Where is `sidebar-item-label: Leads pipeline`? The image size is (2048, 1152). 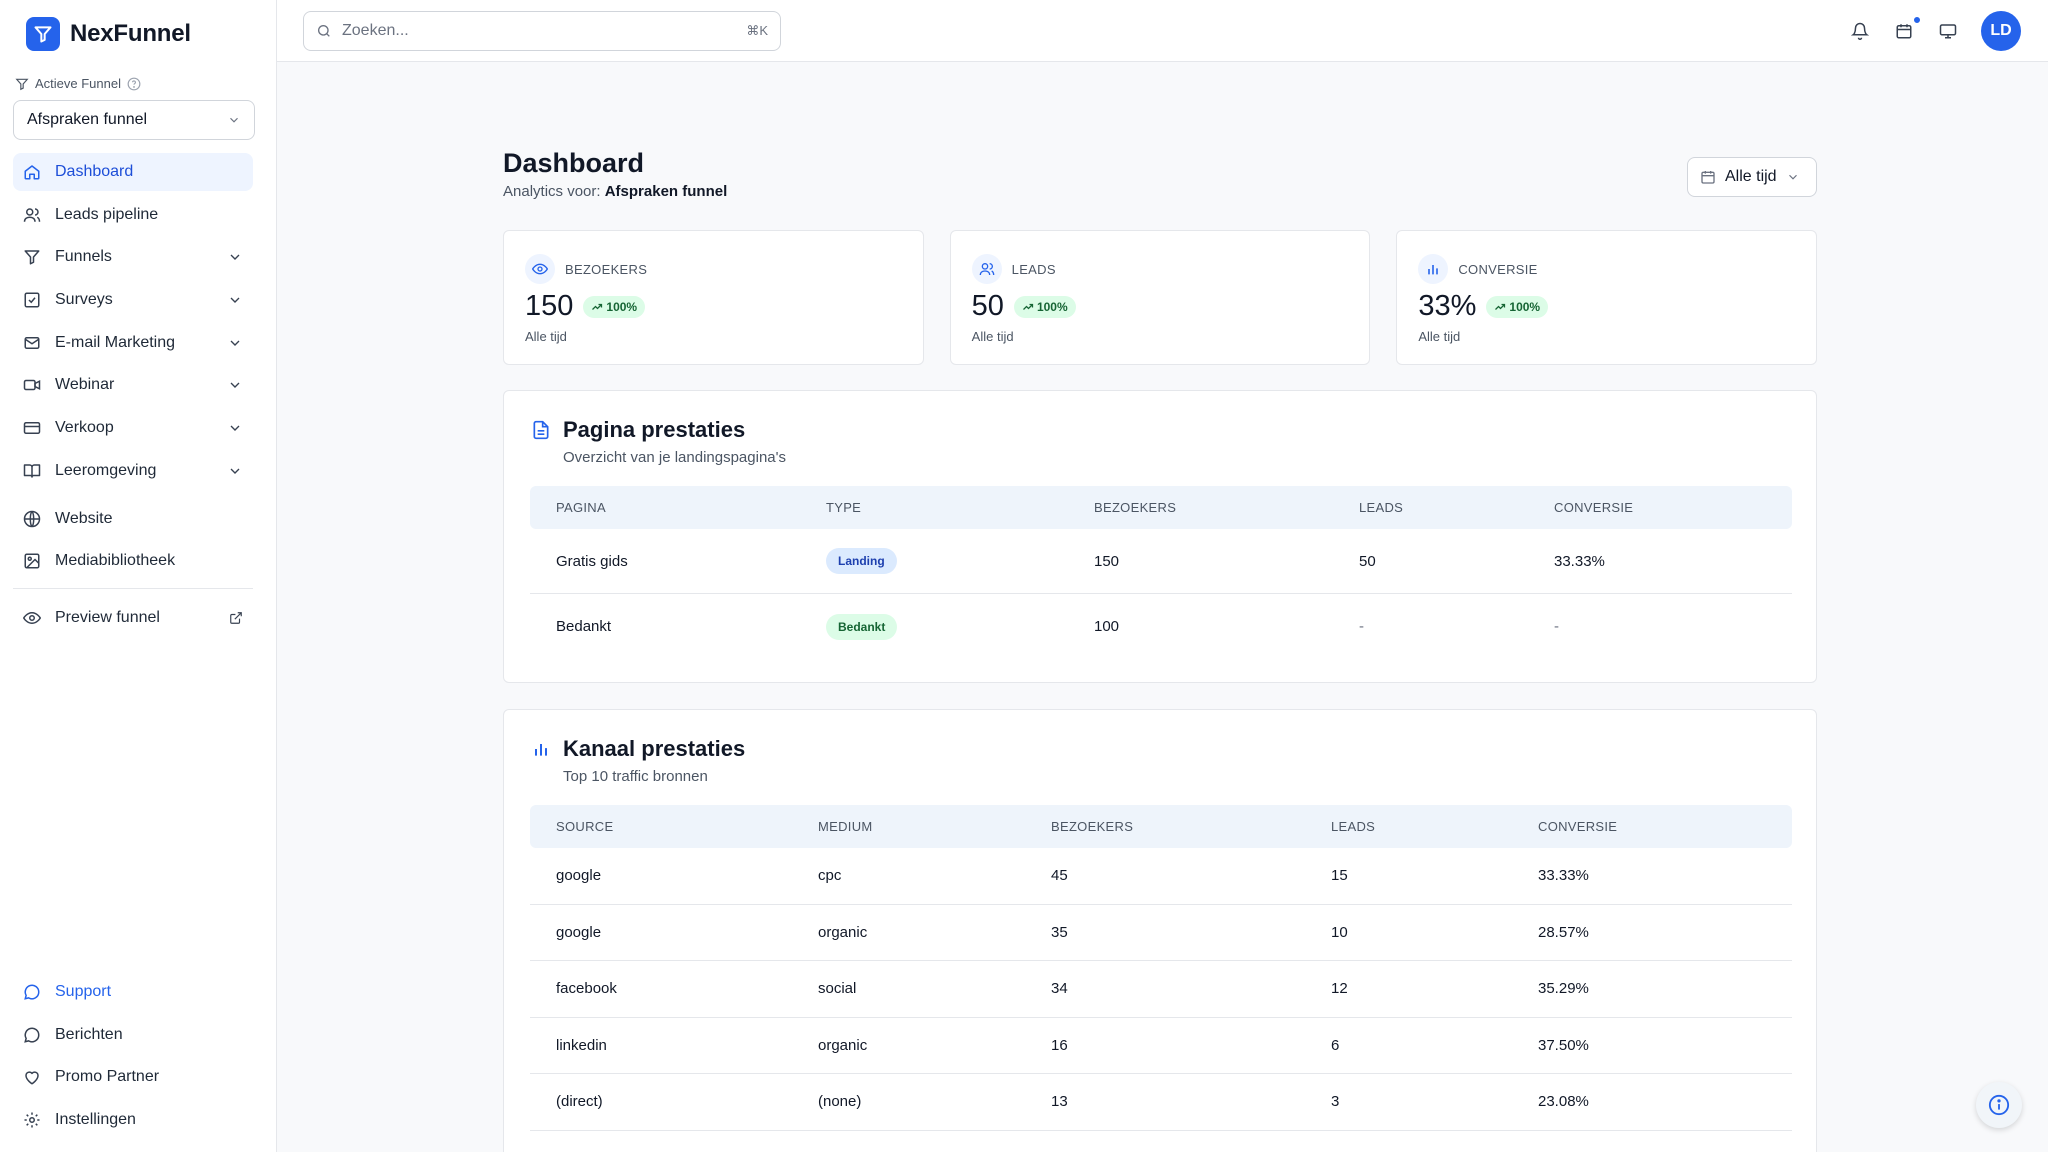
sidebar-item-label: Leads pipeline is located at coordinates (107, 214).